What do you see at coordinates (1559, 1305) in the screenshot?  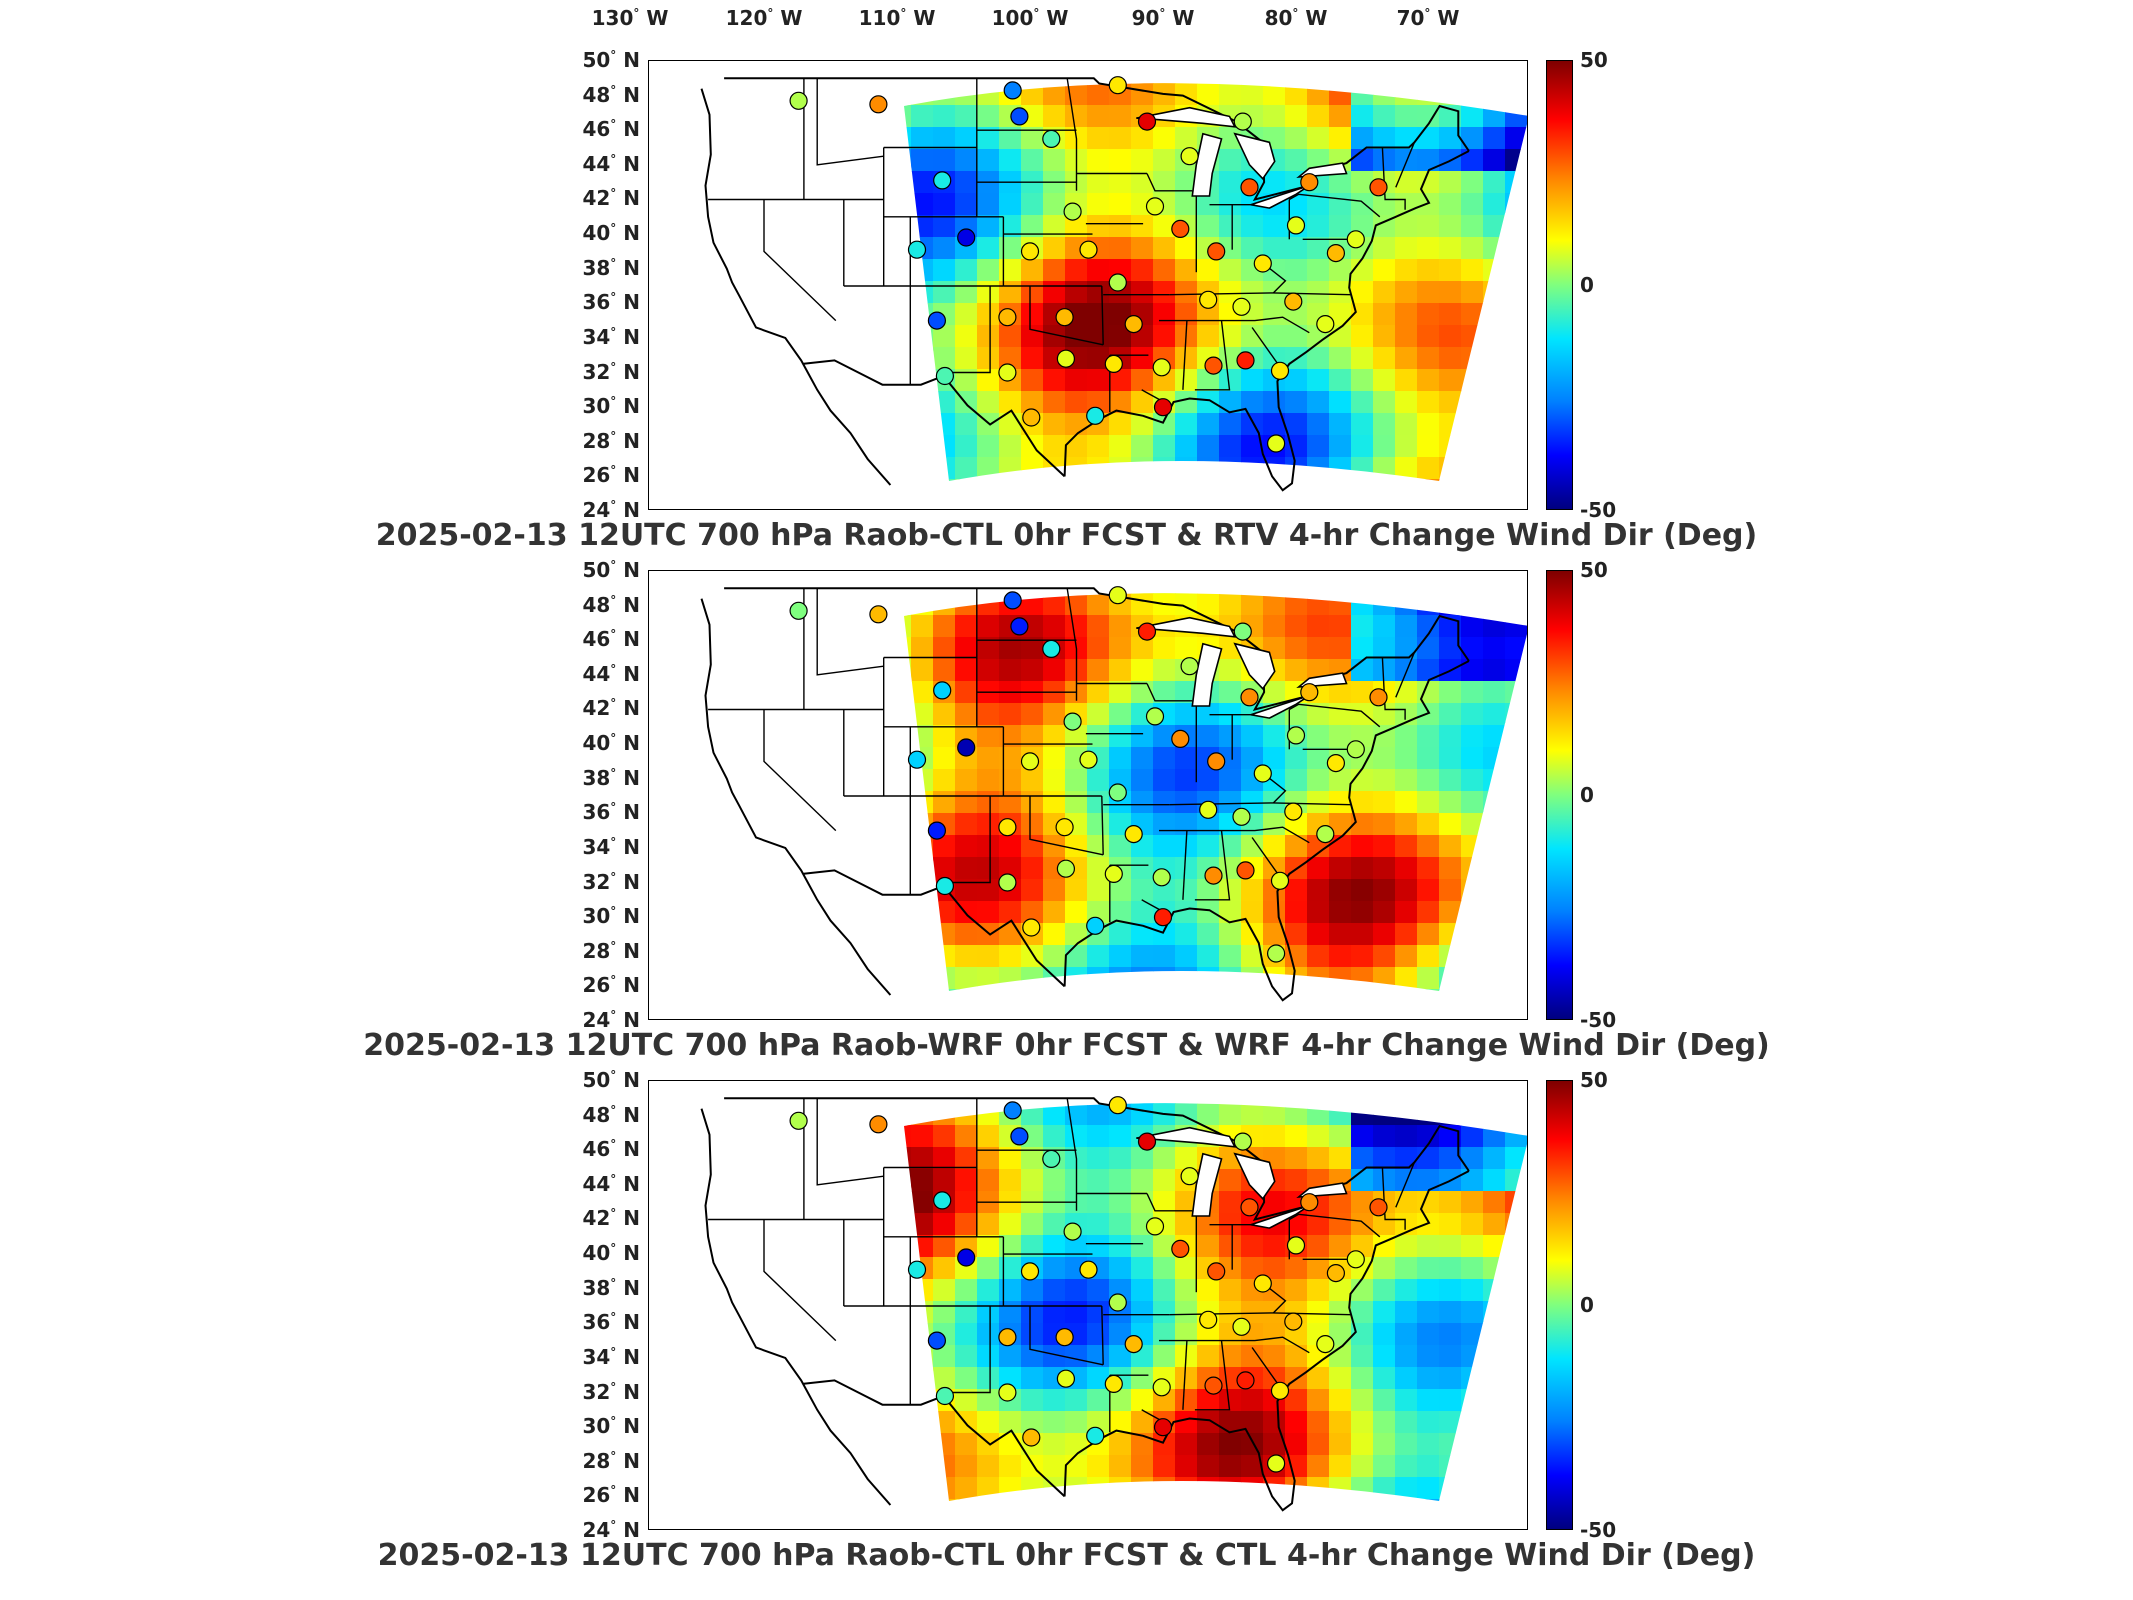 I see `colorbar` at bounding box center [1559, 1305].